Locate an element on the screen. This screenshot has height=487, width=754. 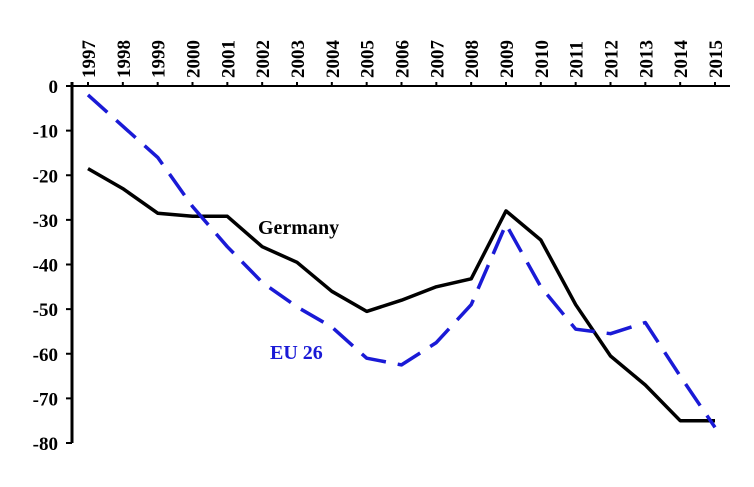
x-tick-label: 2011 is located at coordinates (577, 59).